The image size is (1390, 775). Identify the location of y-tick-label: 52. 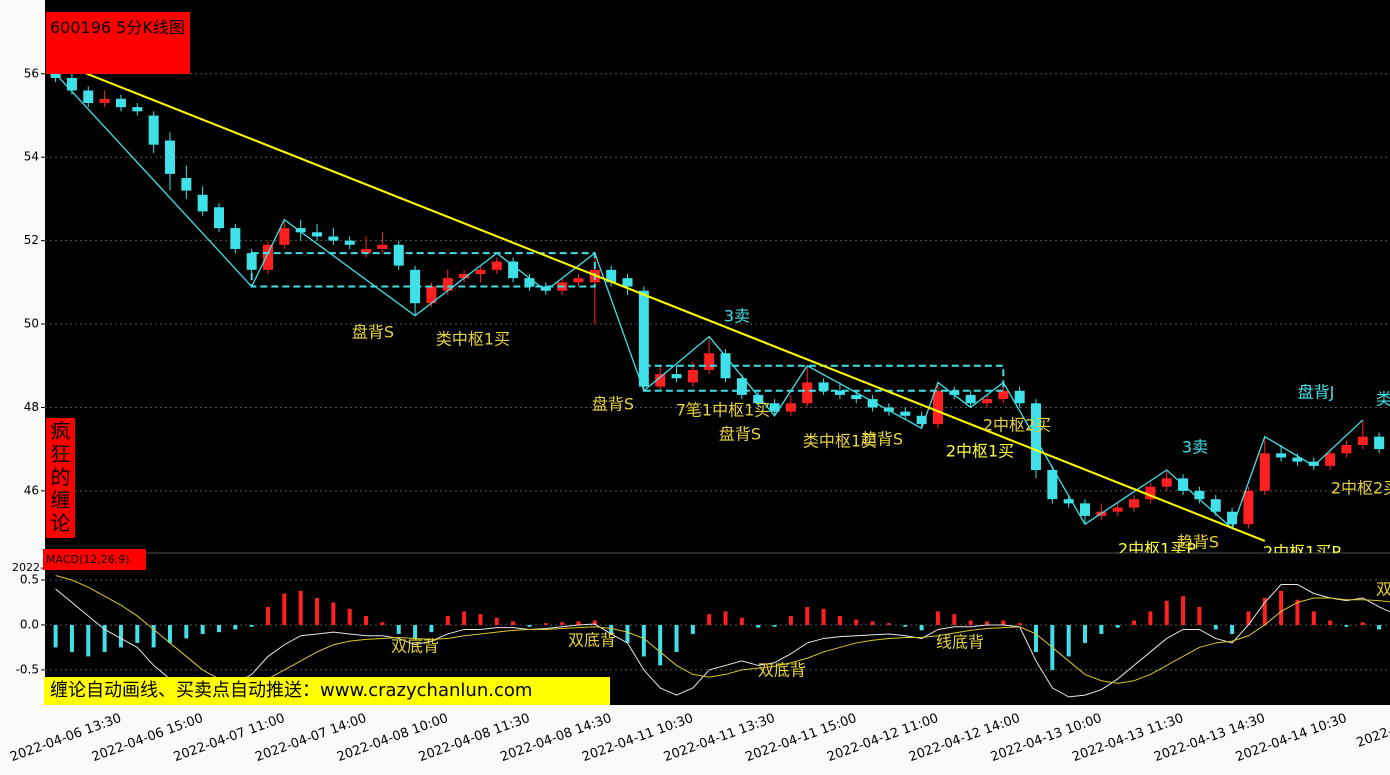
(31, 240).